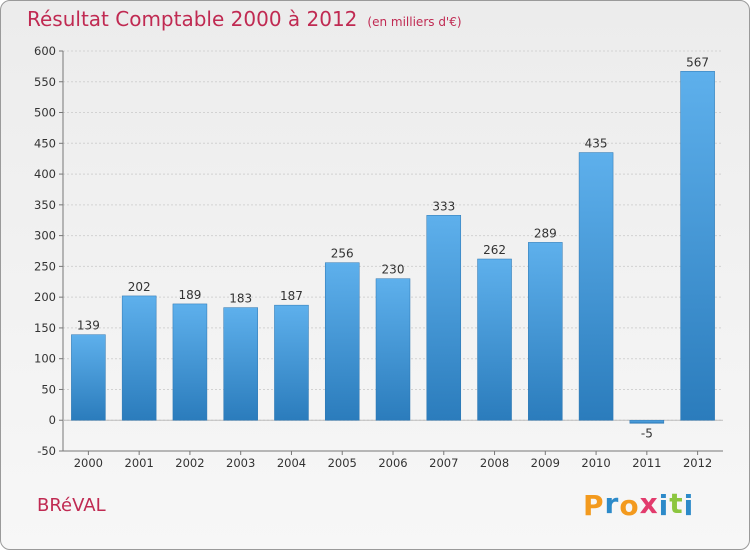  Describe the element at coordinates (45, 359) in the screenshot. I see `y-tick-label: 100` at that location.